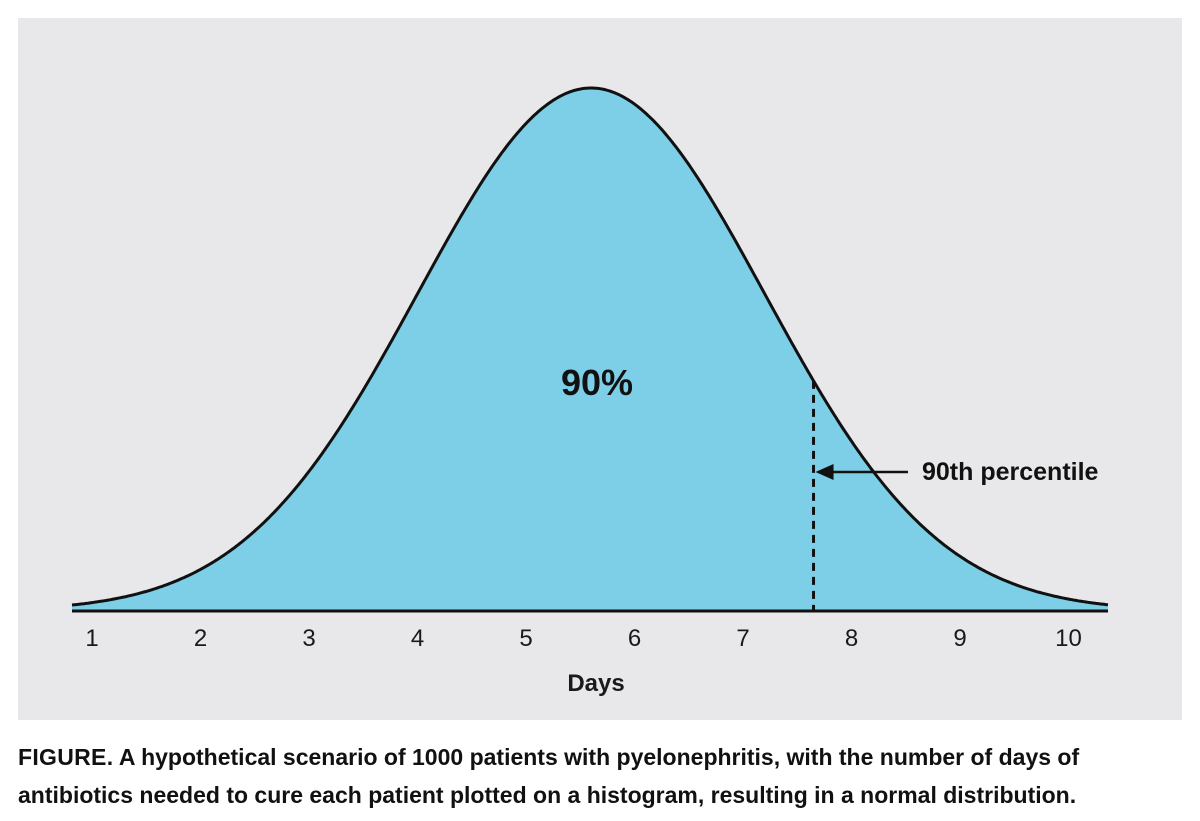 The width and height of the screenshot is (1200, 821). What do you see at coordinates (200, 638) in the screenshot?
I see `x-tick-label: 2` at bounding box center [200, 638].